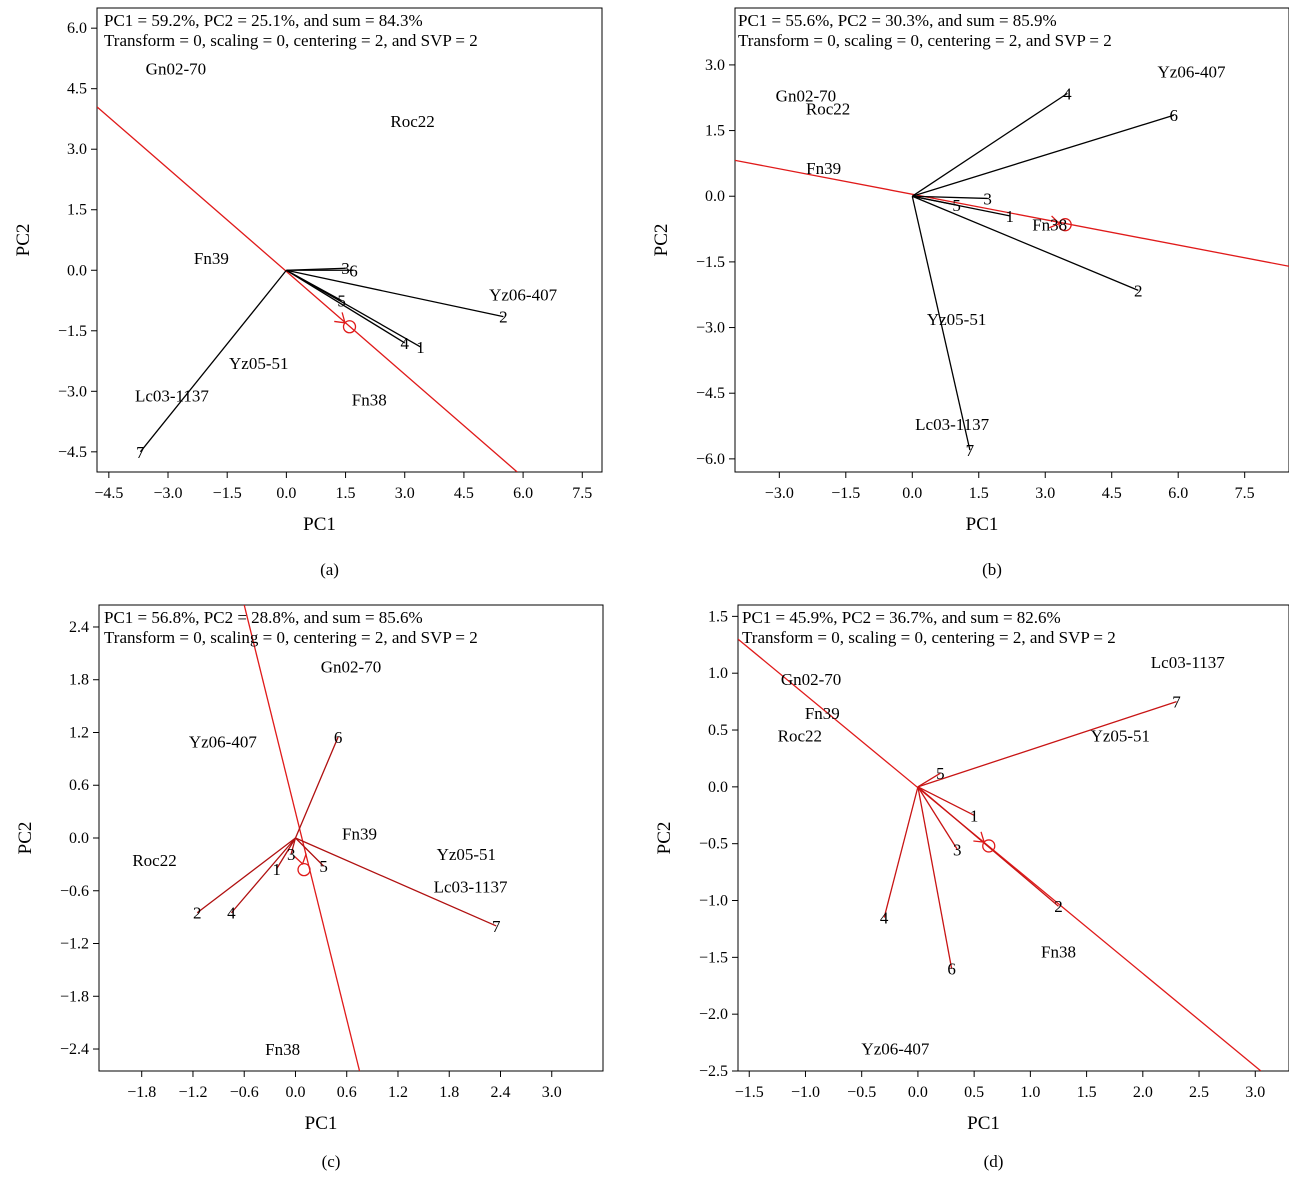 The image size is (1289, 1189). I want to click on y-tick-label: 1.5, so click(715, 131).